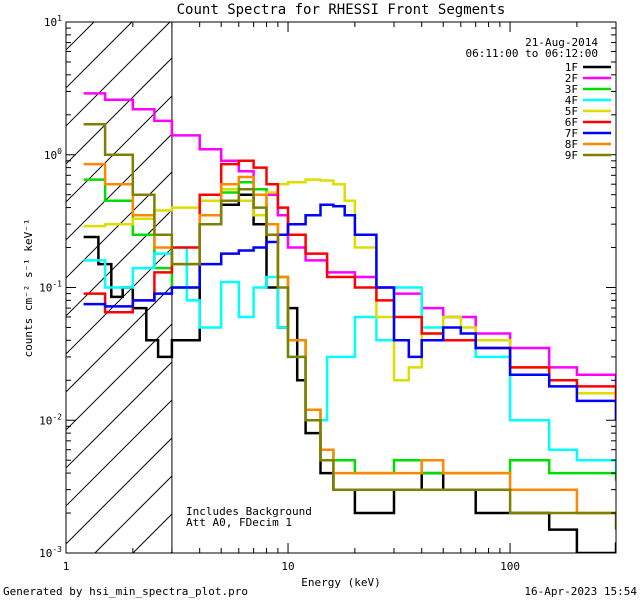 Image resolution: width=640 pixels, height=600 pixels. I want to click on y-tick-labels: 10⁻³ 10⁻² 10⁻¹ 10⁰ 10¹, so click(50, 287).